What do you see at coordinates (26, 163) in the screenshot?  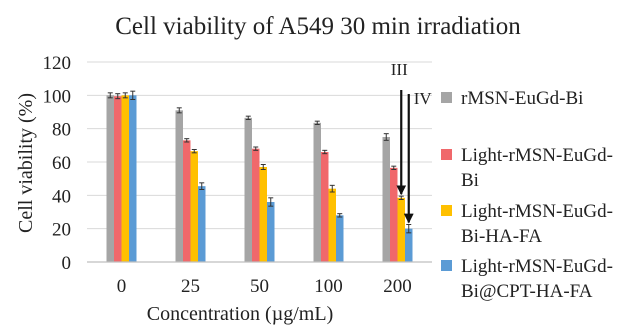 I see `y-axis-label: Cell viability (%)` at bounding box center [26, 163].